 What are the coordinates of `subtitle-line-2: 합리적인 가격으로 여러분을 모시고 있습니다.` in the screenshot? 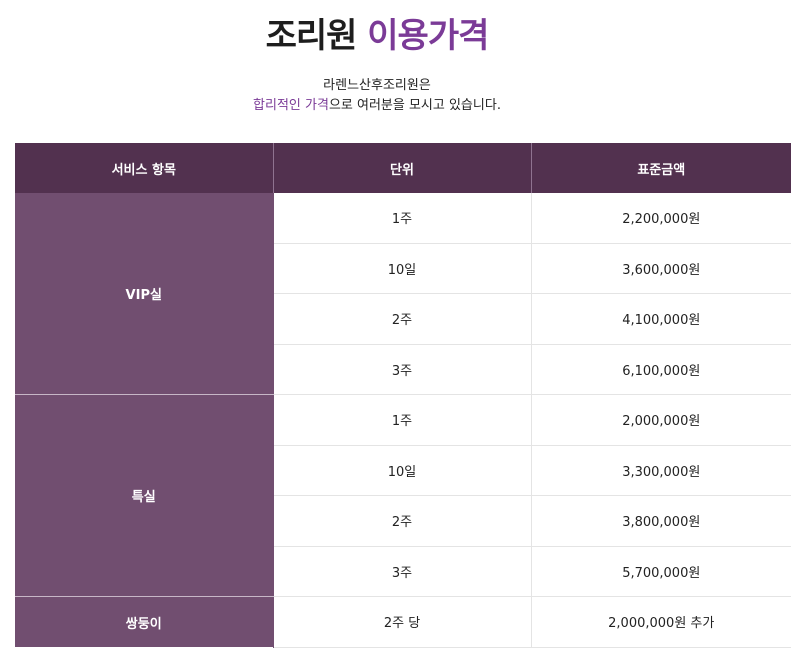 It's located at (377, 106).